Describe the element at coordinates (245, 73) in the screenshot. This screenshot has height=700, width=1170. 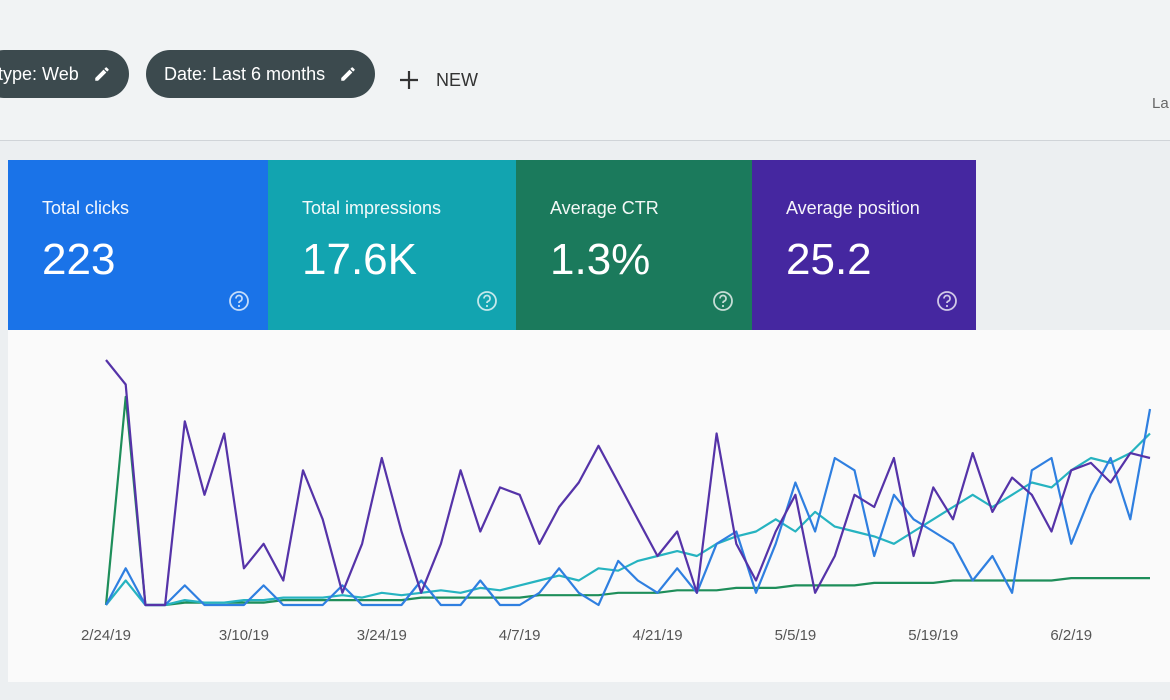
I see `chip-label: Date: Last 6 months` at that location.